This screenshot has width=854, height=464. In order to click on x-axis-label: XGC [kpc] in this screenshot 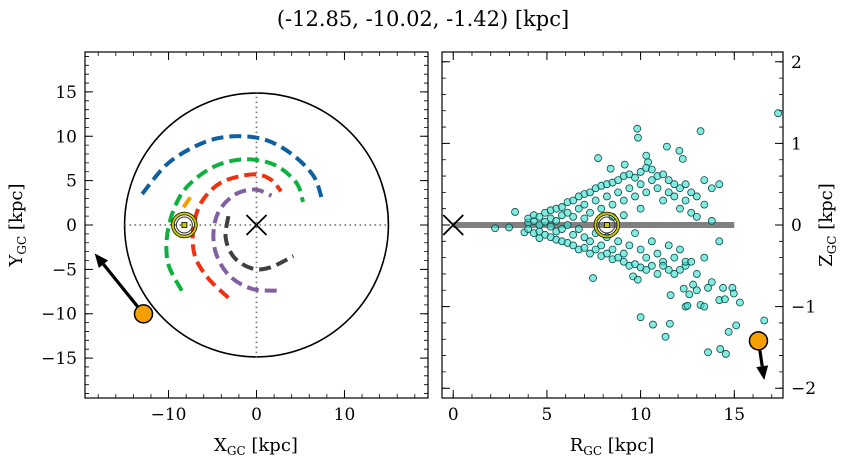, I will do `click(256, 446)`.